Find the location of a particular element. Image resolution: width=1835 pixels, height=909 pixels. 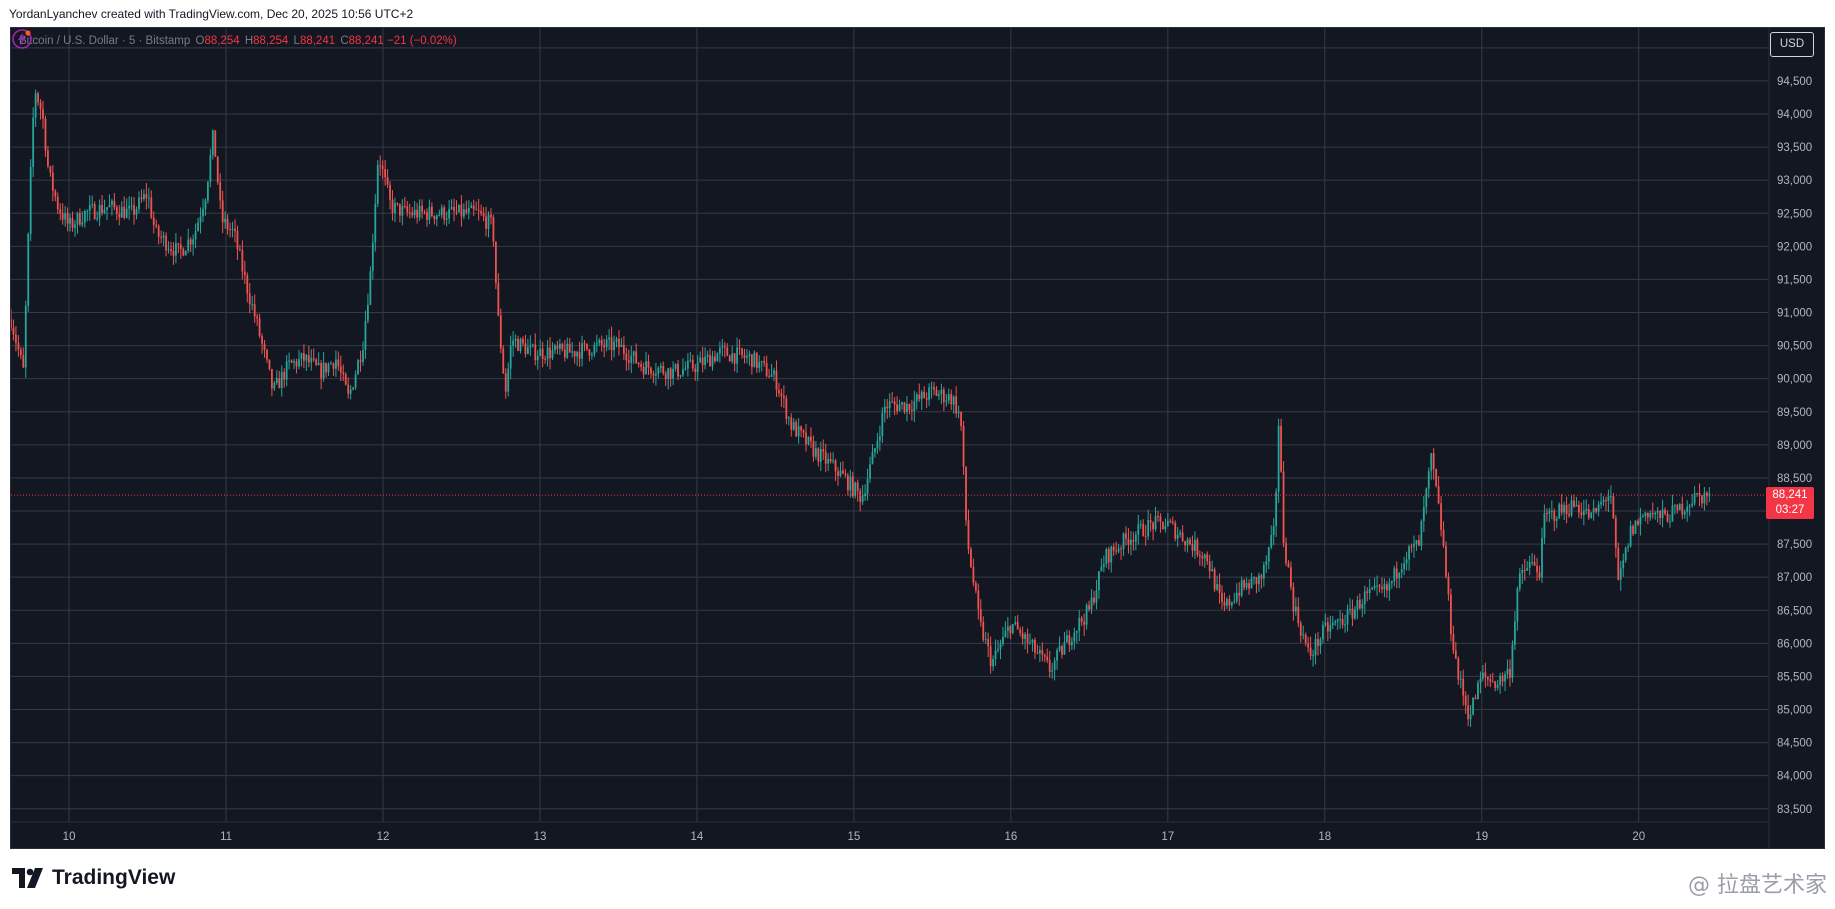

symbol-label: Bitcoin / U.S. Dollar · 5 · Bitstamp is located at coordinates (105, 41).